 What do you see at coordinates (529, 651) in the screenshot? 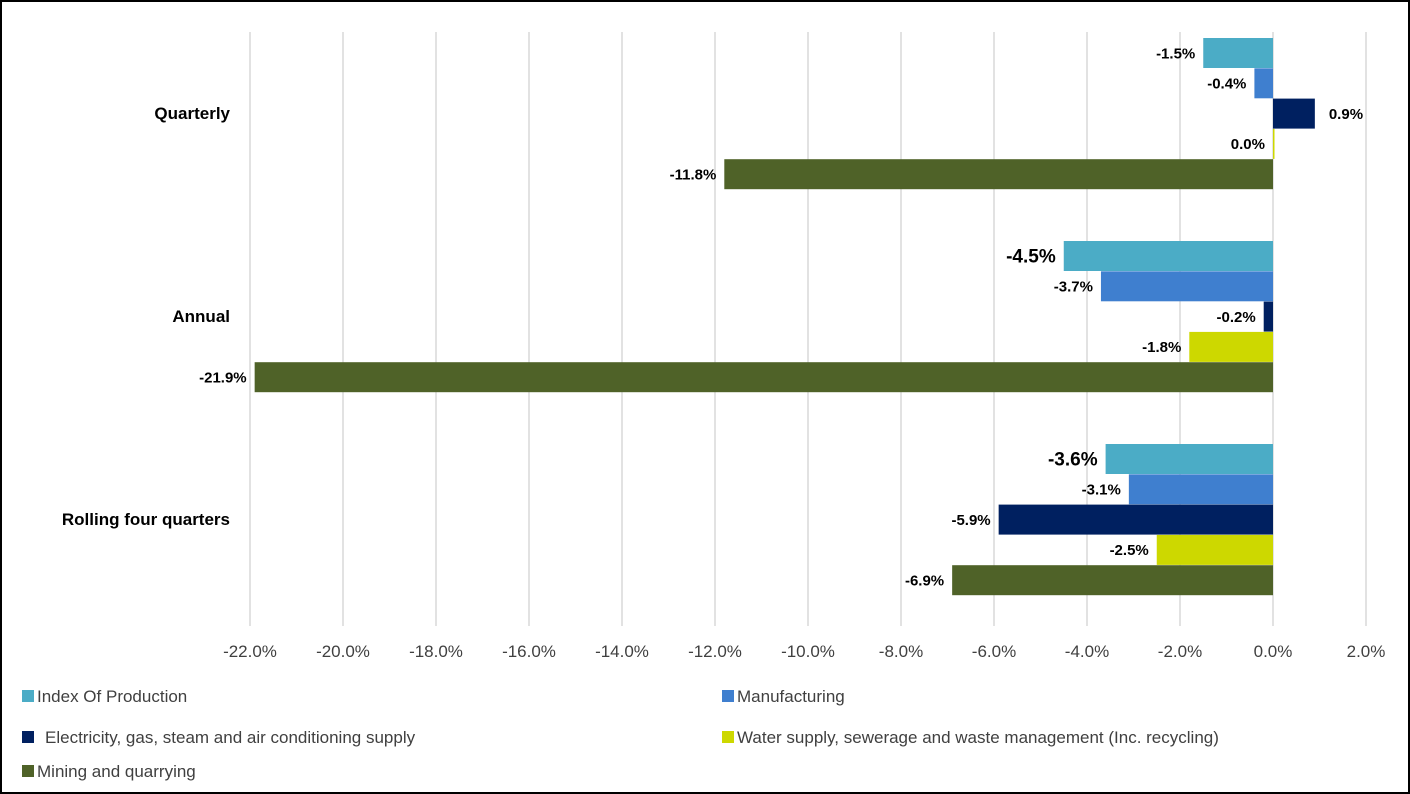
I see `x-tick-label: -16.0%` at bounding box center [529, 651].